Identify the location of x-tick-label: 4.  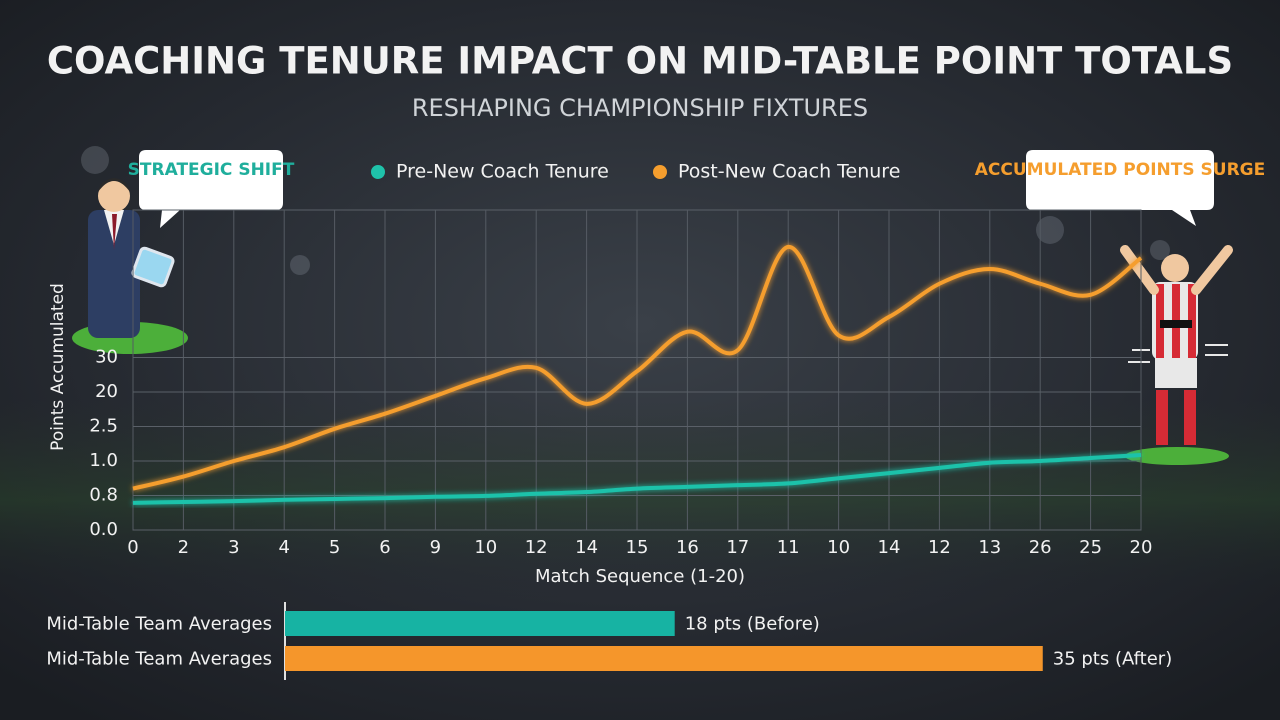
(283, 547).